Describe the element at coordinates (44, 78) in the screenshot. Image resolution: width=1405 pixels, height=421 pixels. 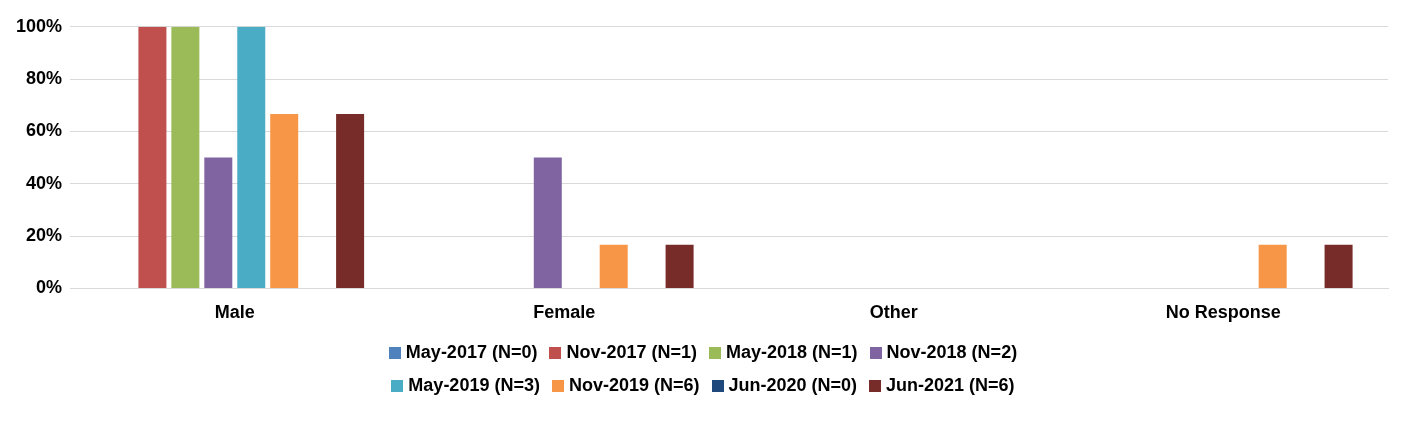
I see `y-tick-label: 80%` at that location.